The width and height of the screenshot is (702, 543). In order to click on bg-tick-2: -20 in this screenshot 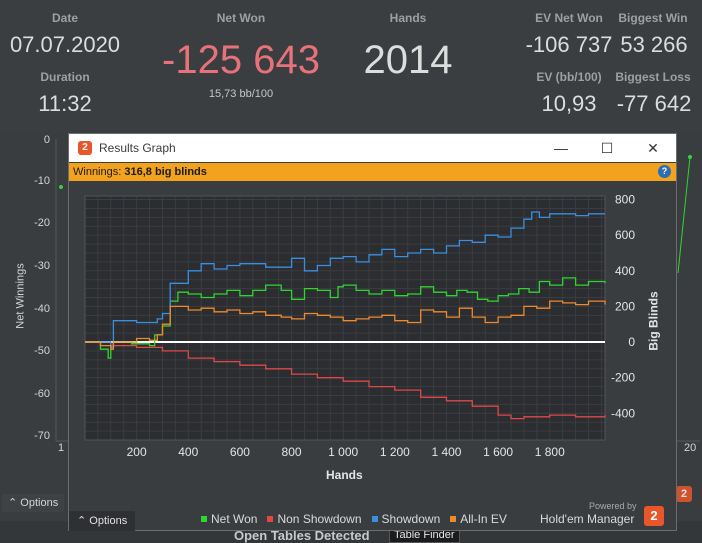, I will do `click(42, 223)`.